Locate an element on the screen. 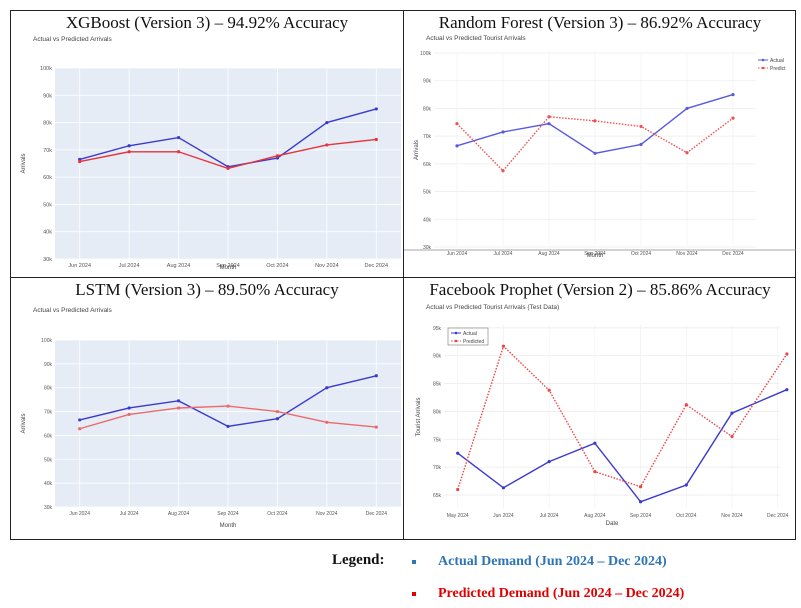 This screenshot has height=608, width=801. y-tick-label: 75k is located at coordinates (437, 440).